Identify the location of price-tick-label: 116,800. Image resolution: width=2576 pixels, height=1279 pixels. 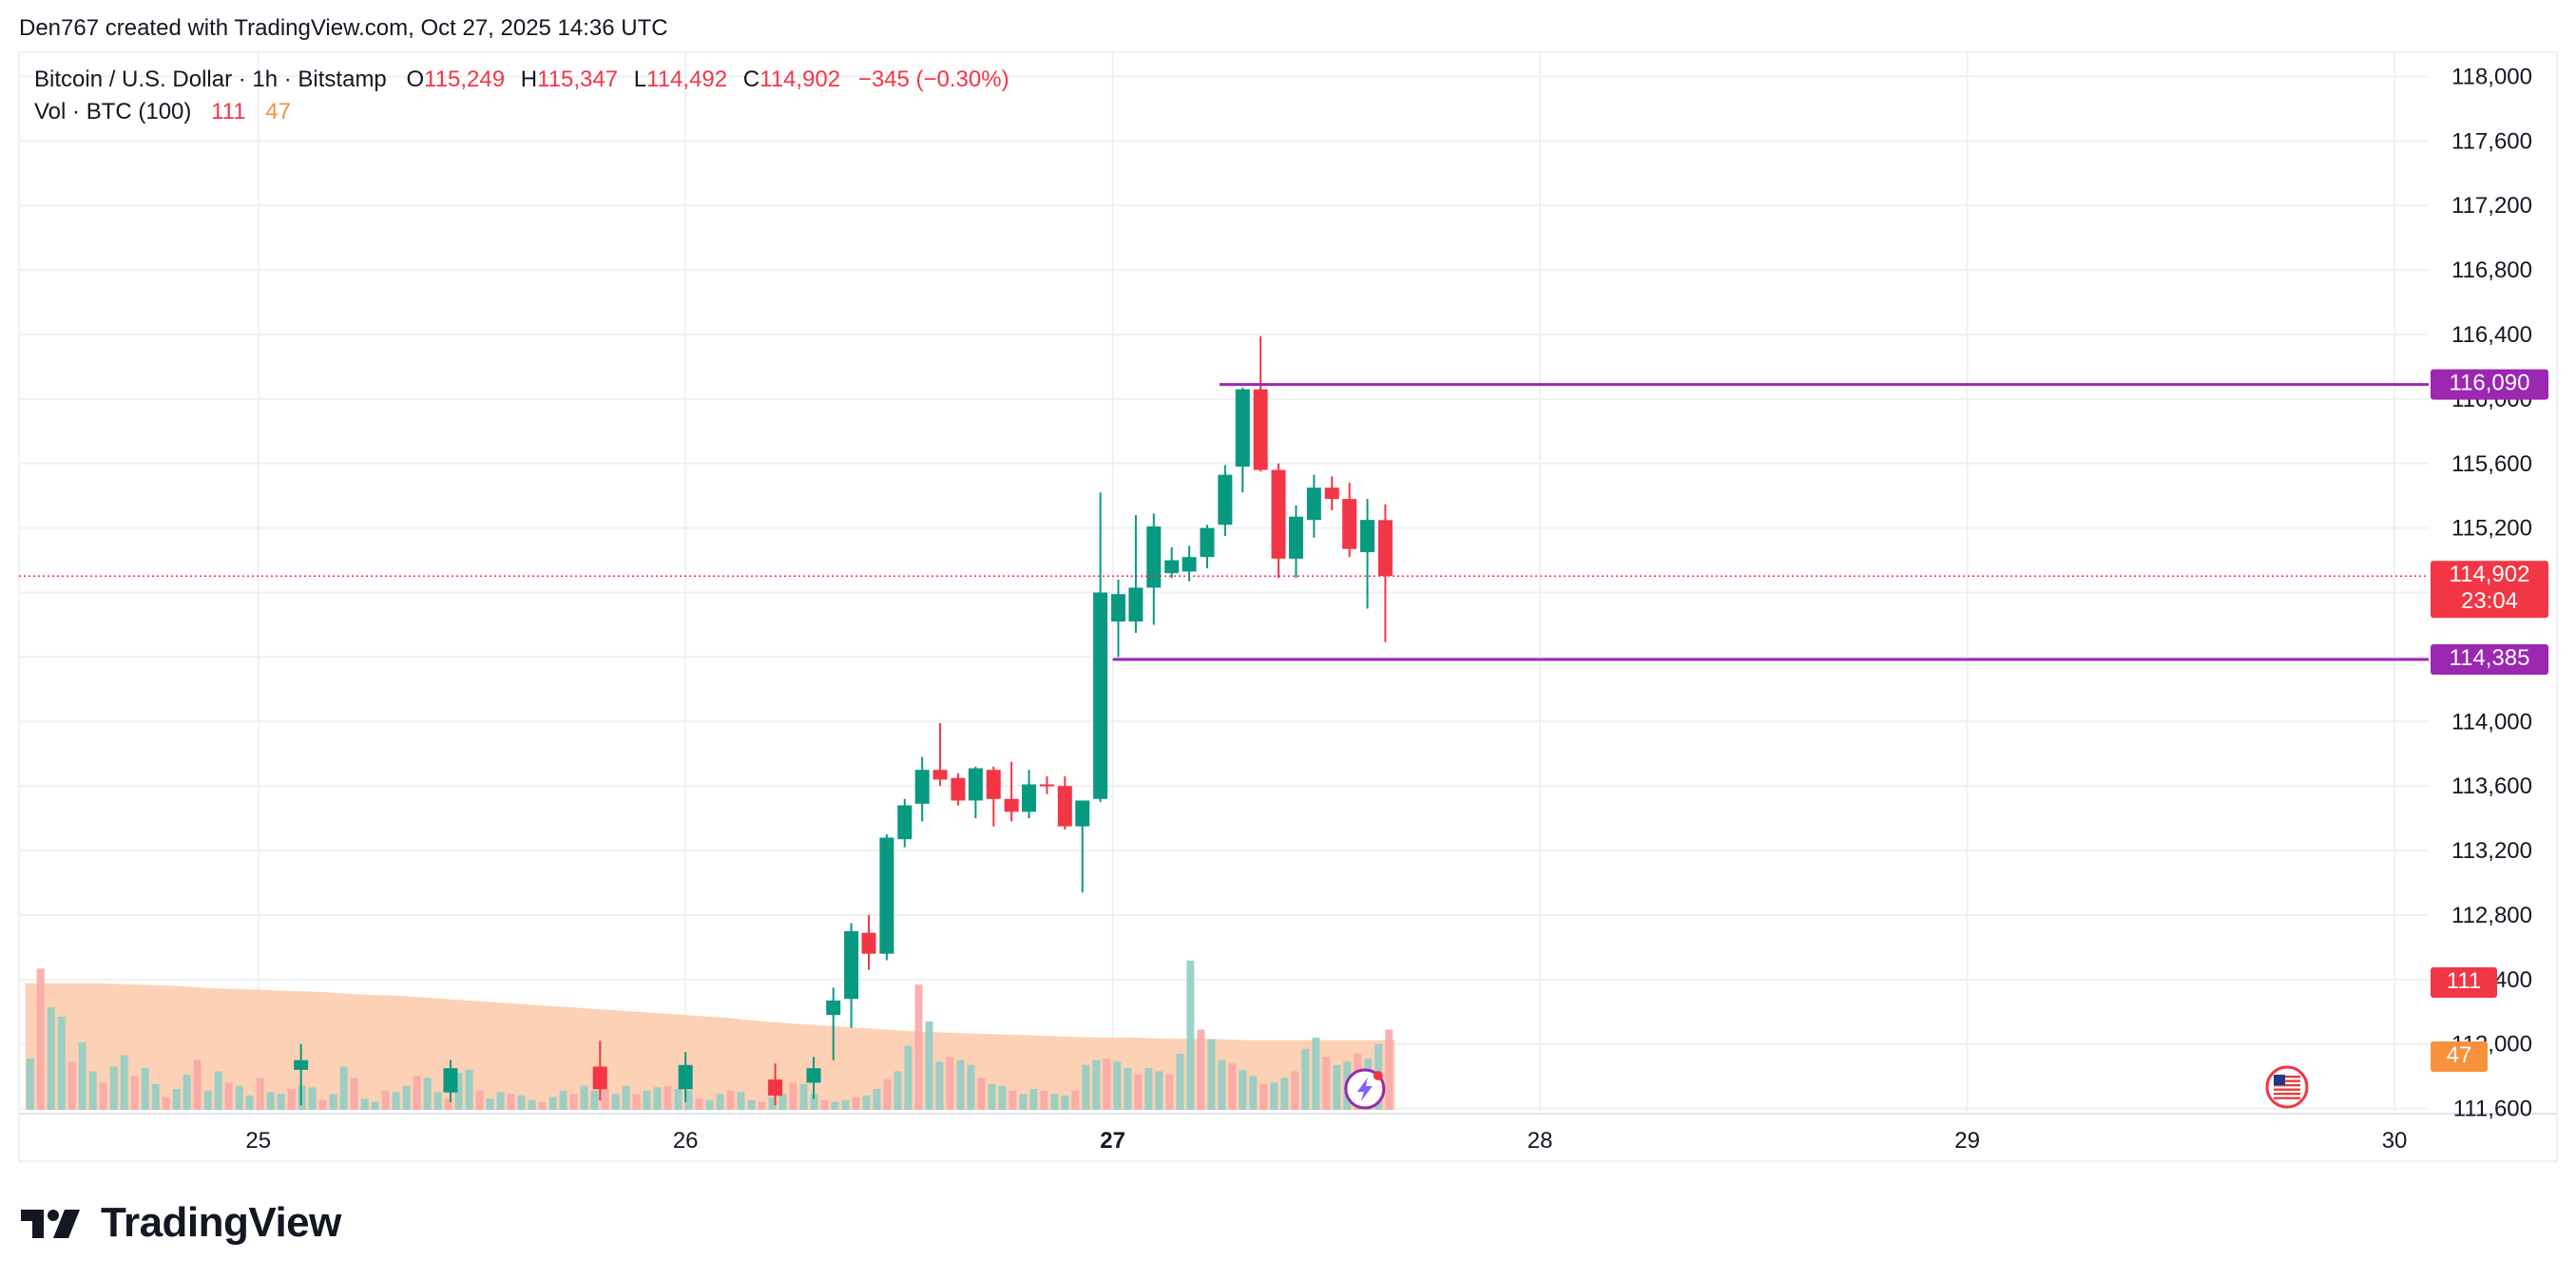
(2491, 270).